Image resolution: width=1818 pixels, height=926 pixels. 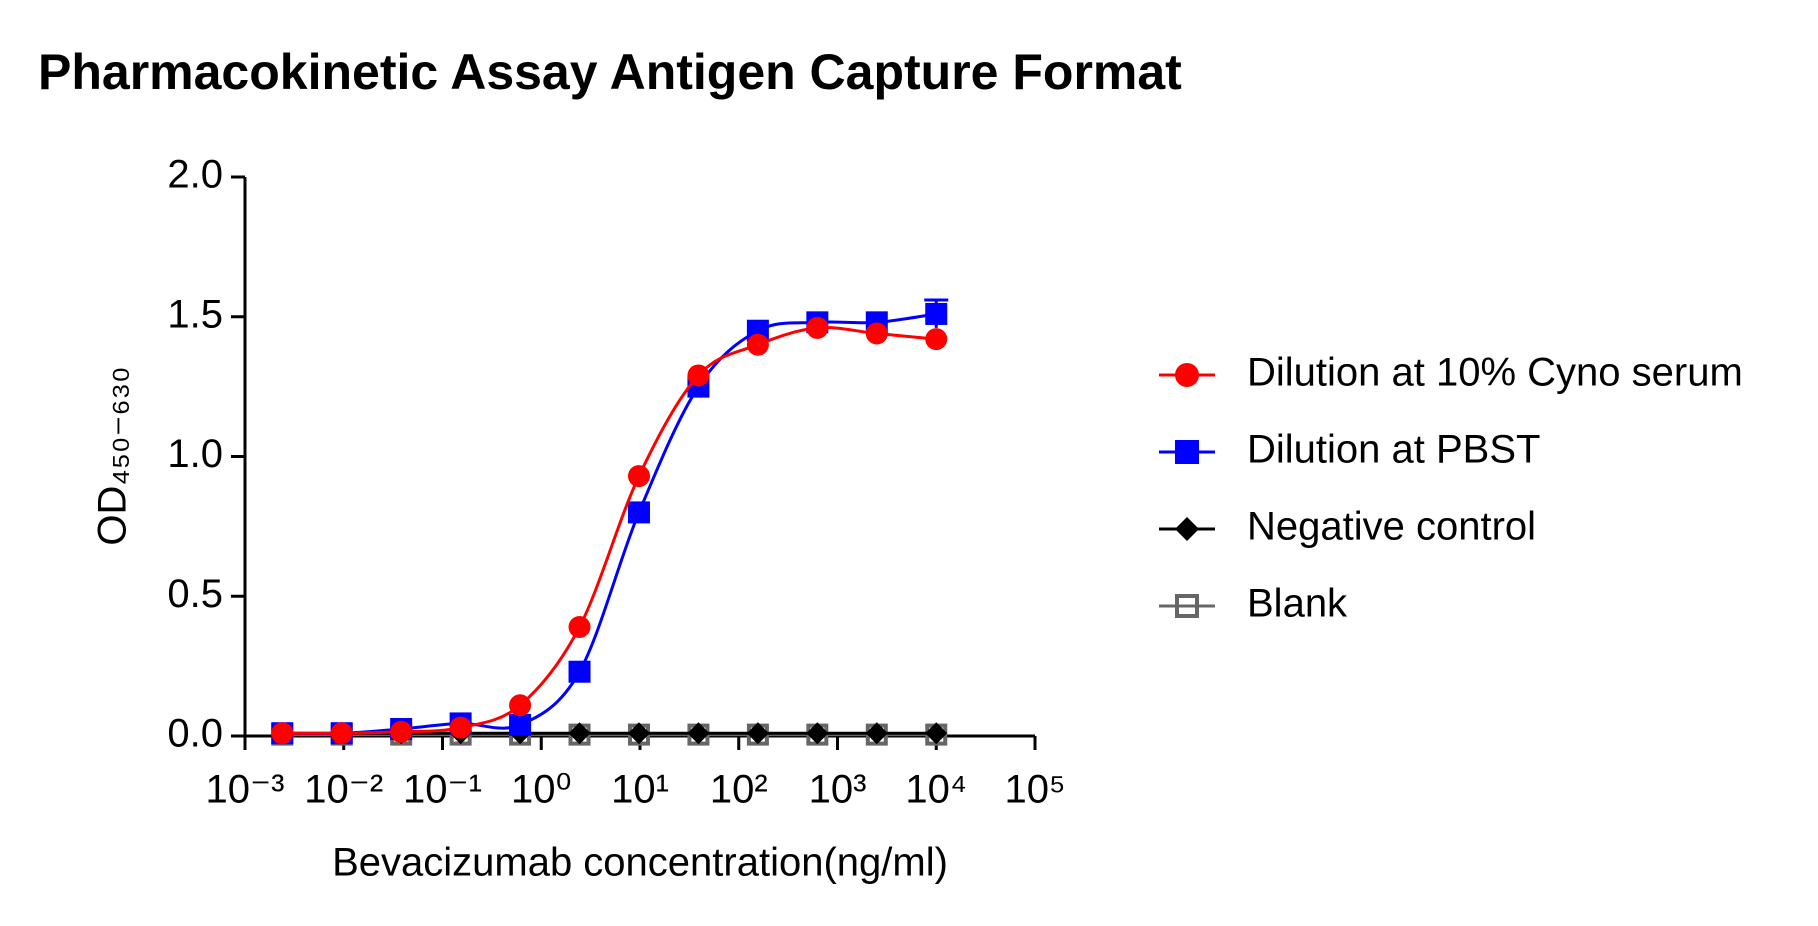 What do you see at coordinates (640, 790) in the screenshot?
I see `x-tick-label: 10¹` at bounding box center [640, 790].